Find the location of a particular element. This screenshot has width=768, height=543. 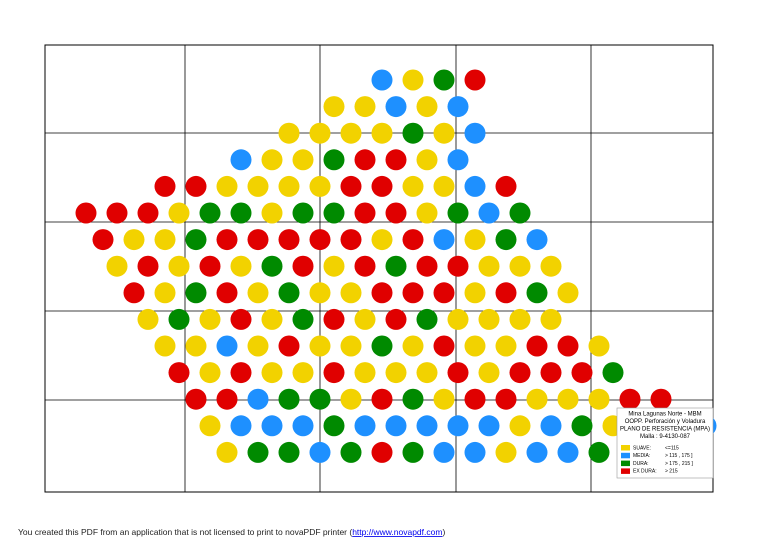

legend-range: > 215 is located at coordinates (671, 472).